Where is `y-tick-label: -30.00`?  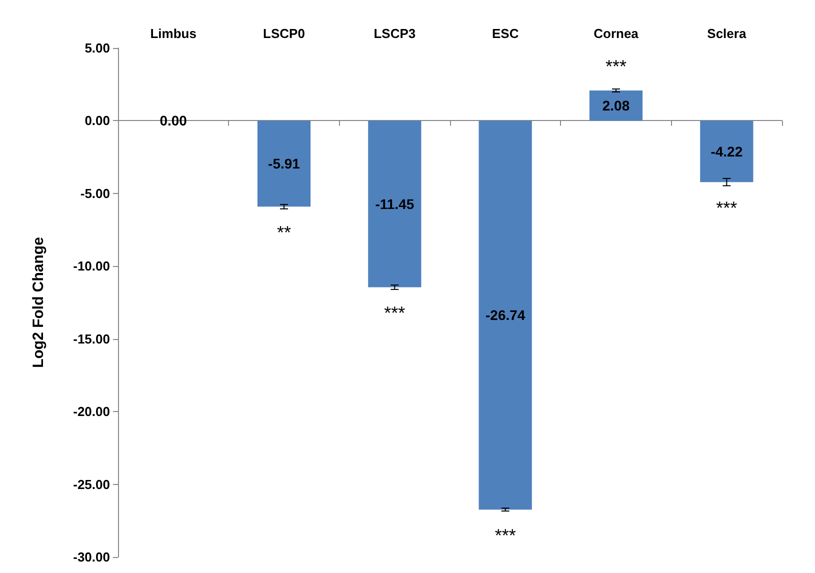
y-tick-label: -30.00 is located at coordinates (91, 557).